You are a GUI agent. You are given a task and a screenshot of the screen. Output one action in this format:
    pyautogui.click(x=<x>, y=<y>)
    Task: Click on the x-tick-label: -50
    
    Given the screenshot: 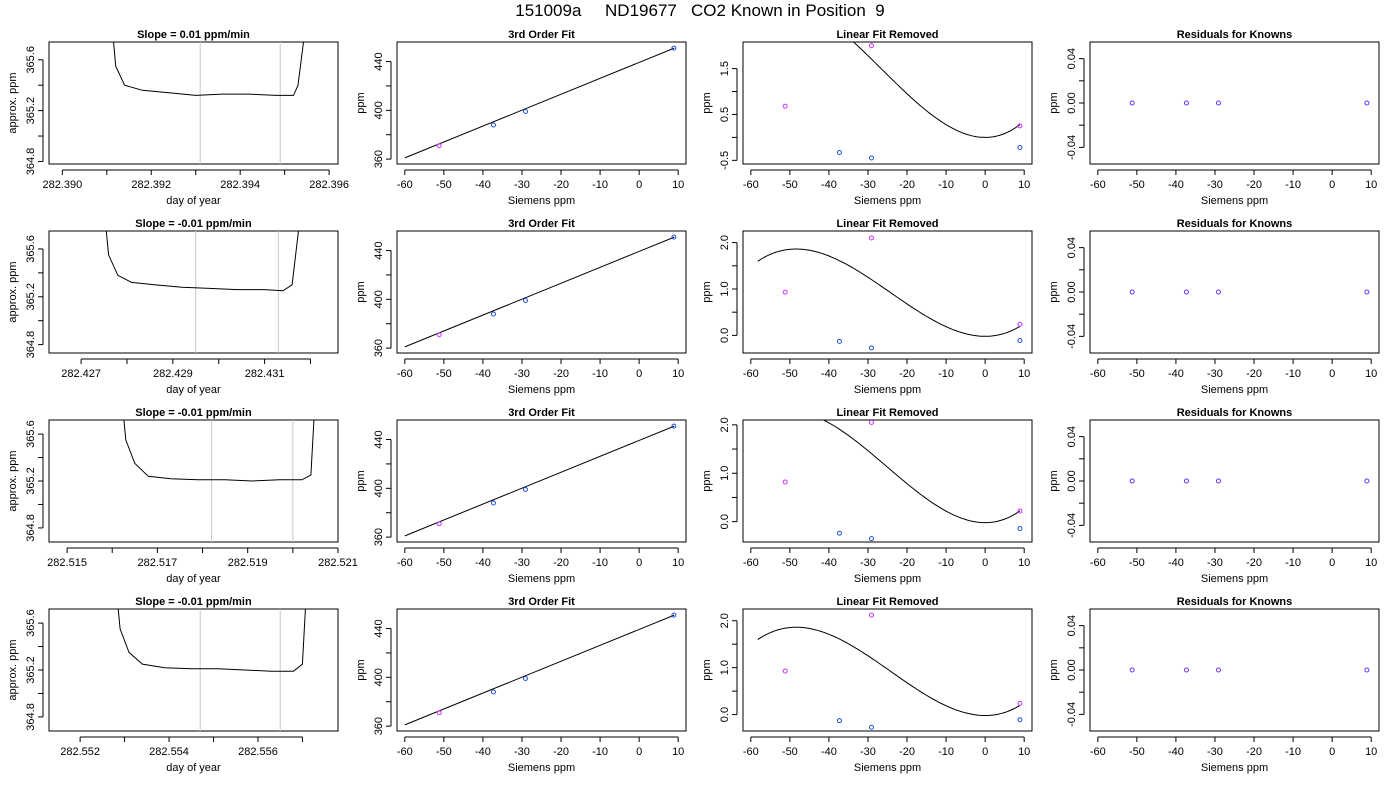 What is the action you would take?
    pyautogui.click(x=790, y=374)
    